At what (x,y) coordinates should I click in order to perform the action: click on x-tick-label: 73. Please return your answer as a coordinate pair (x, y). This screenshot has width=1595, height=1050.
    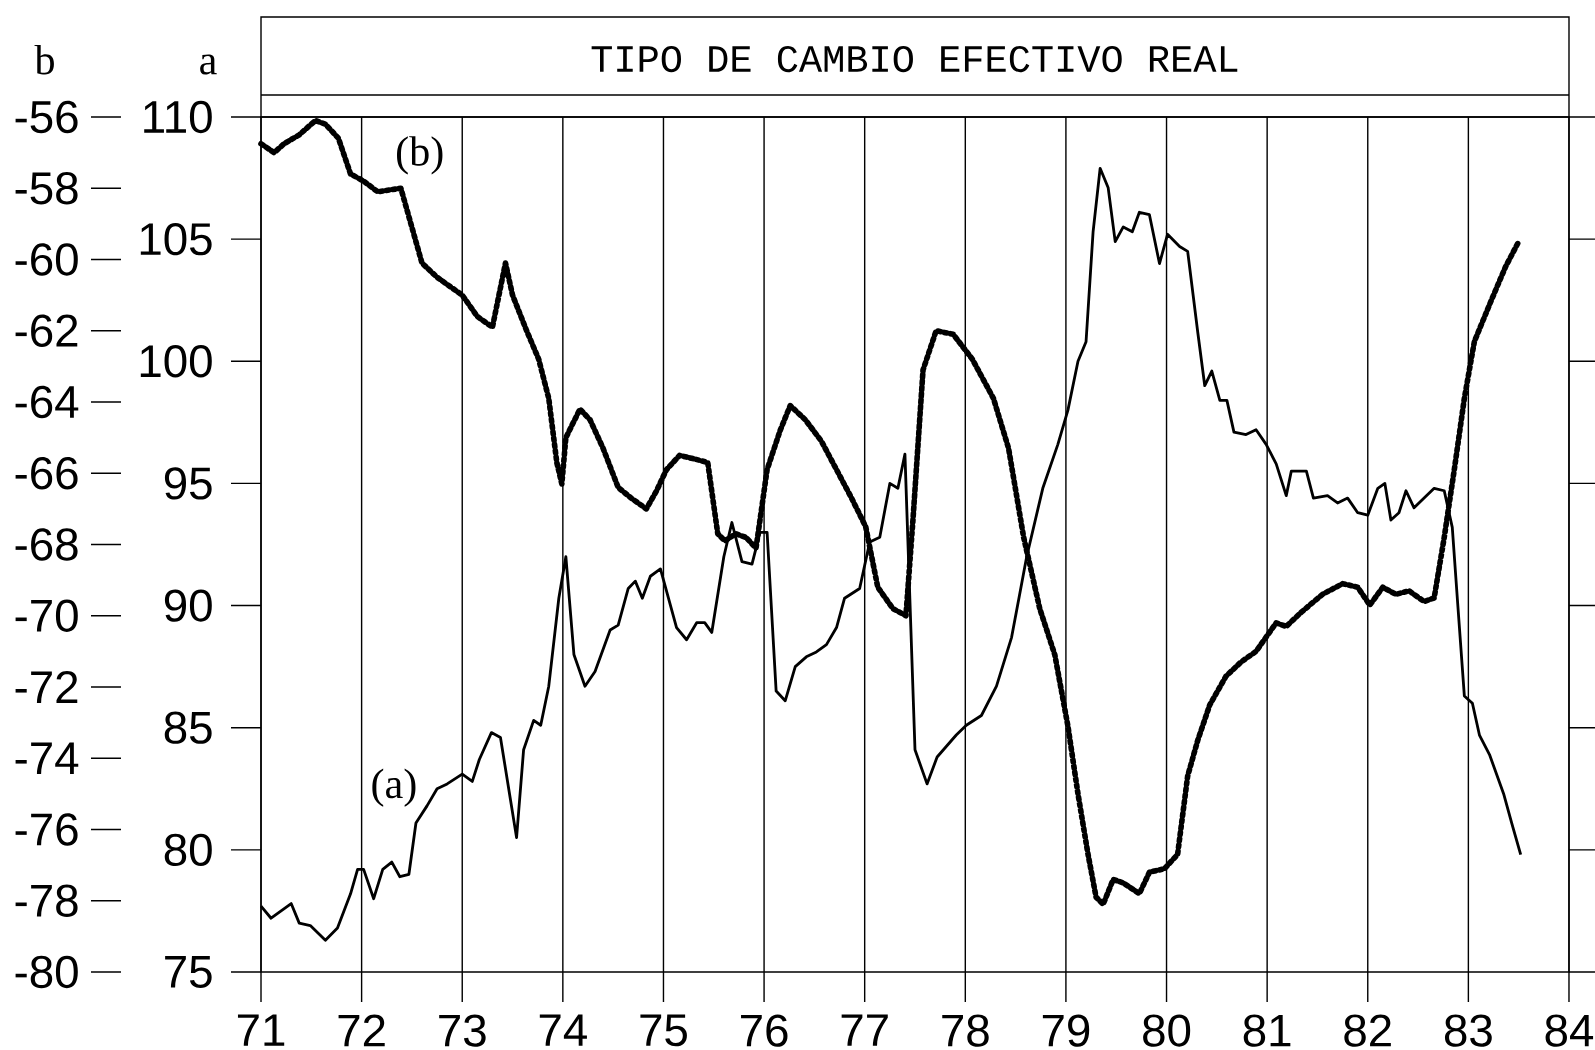
    Looking at the image, I should click on (462, 1030).